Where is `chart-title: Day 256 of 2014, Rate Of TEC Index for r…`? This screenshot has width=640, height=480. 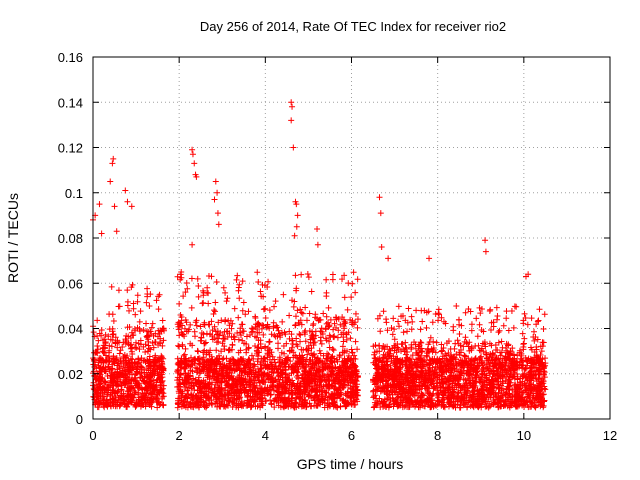 chart-title: Day 256 of 2014, Rate Of TEC Index for r… is located at coordinates (353, 26).